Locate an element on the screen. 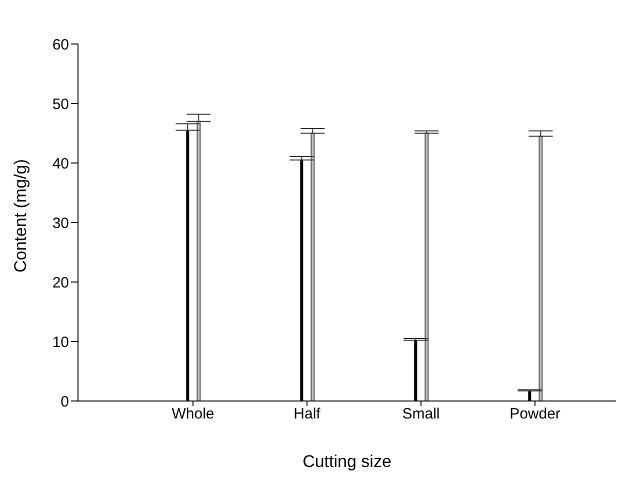  x-axis-title: Cutting size is located at coordinates (347, 461).